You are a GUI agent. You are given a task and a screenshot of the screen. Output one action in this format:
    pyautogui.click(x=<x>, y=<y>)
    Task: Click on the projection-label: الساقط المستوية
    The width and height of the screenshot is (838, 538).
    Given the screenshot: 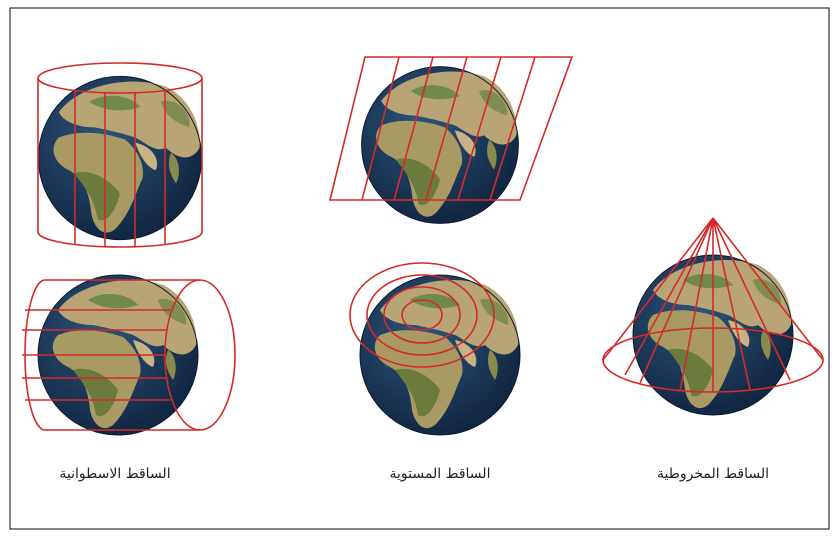 What is the action you would take?
    pyautogui.click(x=440, y=474)
    